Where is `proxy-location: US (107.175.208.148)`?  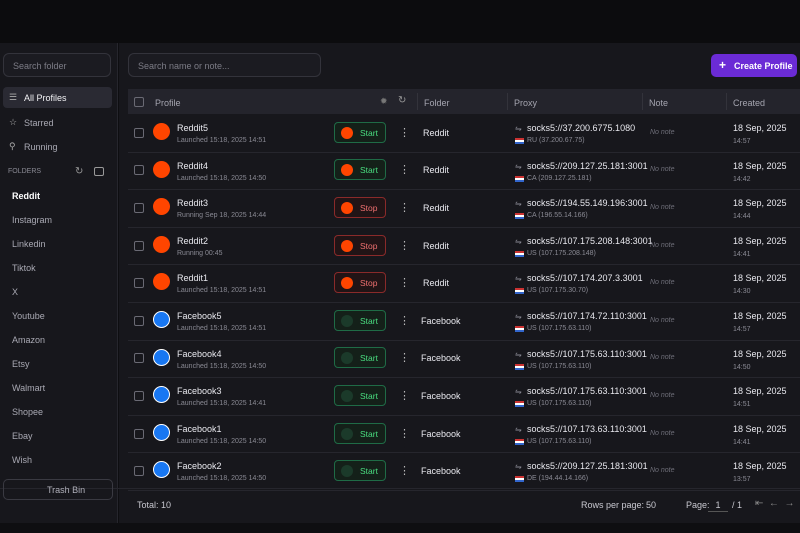
proxy-location: US (107.175.208.148) is located at coordinates (561, 253).